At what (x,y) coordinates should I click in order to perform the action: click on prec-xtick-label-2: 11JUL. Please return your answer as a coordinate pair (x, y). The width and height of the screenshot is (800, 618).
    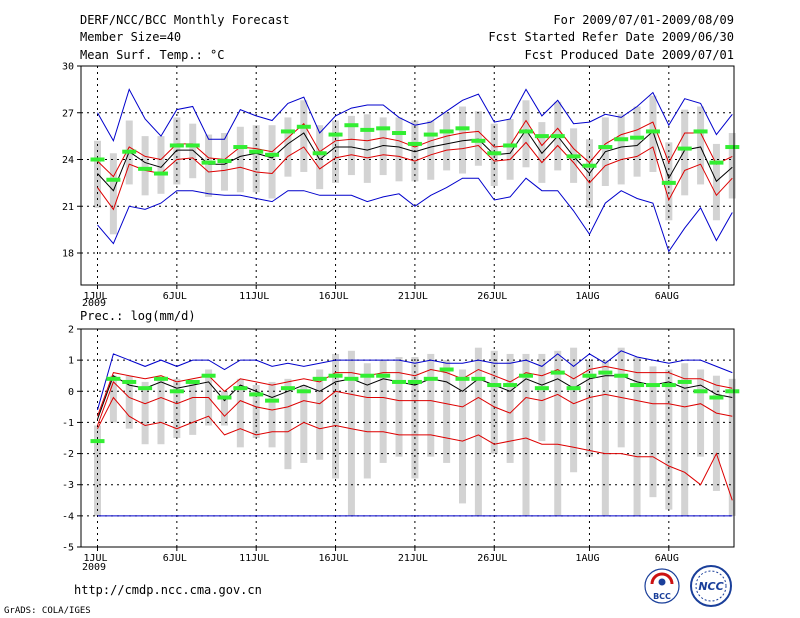
    Looking at the image, I should click on (254, 558).